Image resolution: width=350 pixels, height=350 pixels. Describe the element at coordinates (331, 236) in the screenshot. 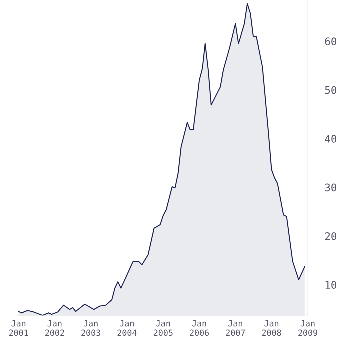

I see `y-tick-label: 20` at that location.